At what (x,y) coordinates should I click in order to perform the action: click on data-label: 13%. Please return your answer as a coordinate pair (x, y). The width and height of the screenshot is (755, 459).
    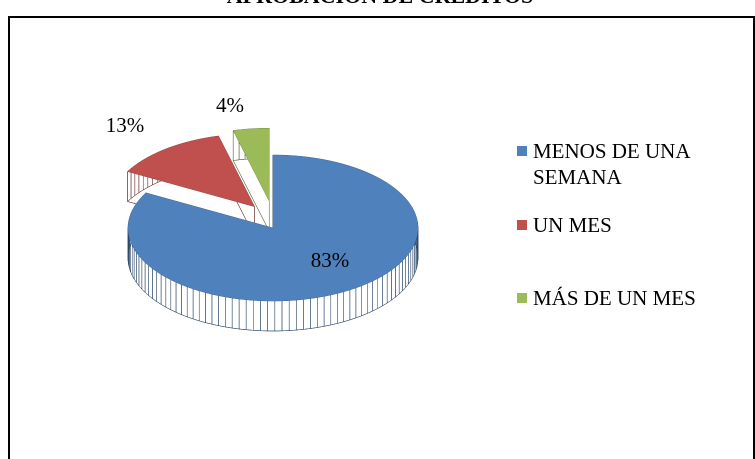
    Looking at the image, I should click on (125, 125).